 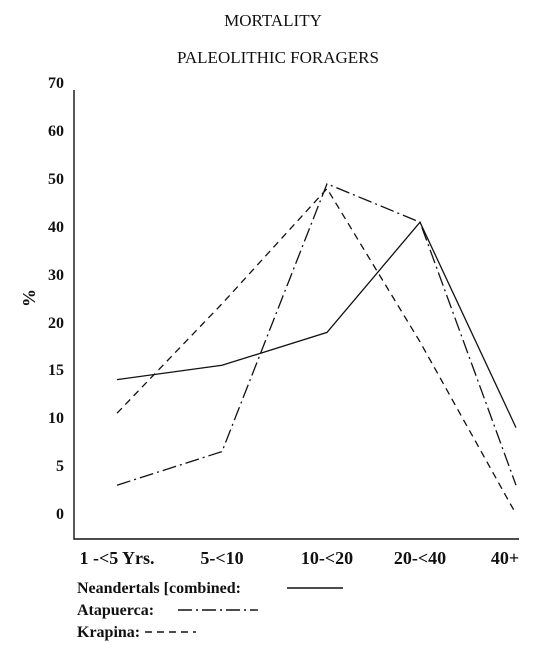 I want to click on y-tick-label: 70, so click(x=56, y=83).